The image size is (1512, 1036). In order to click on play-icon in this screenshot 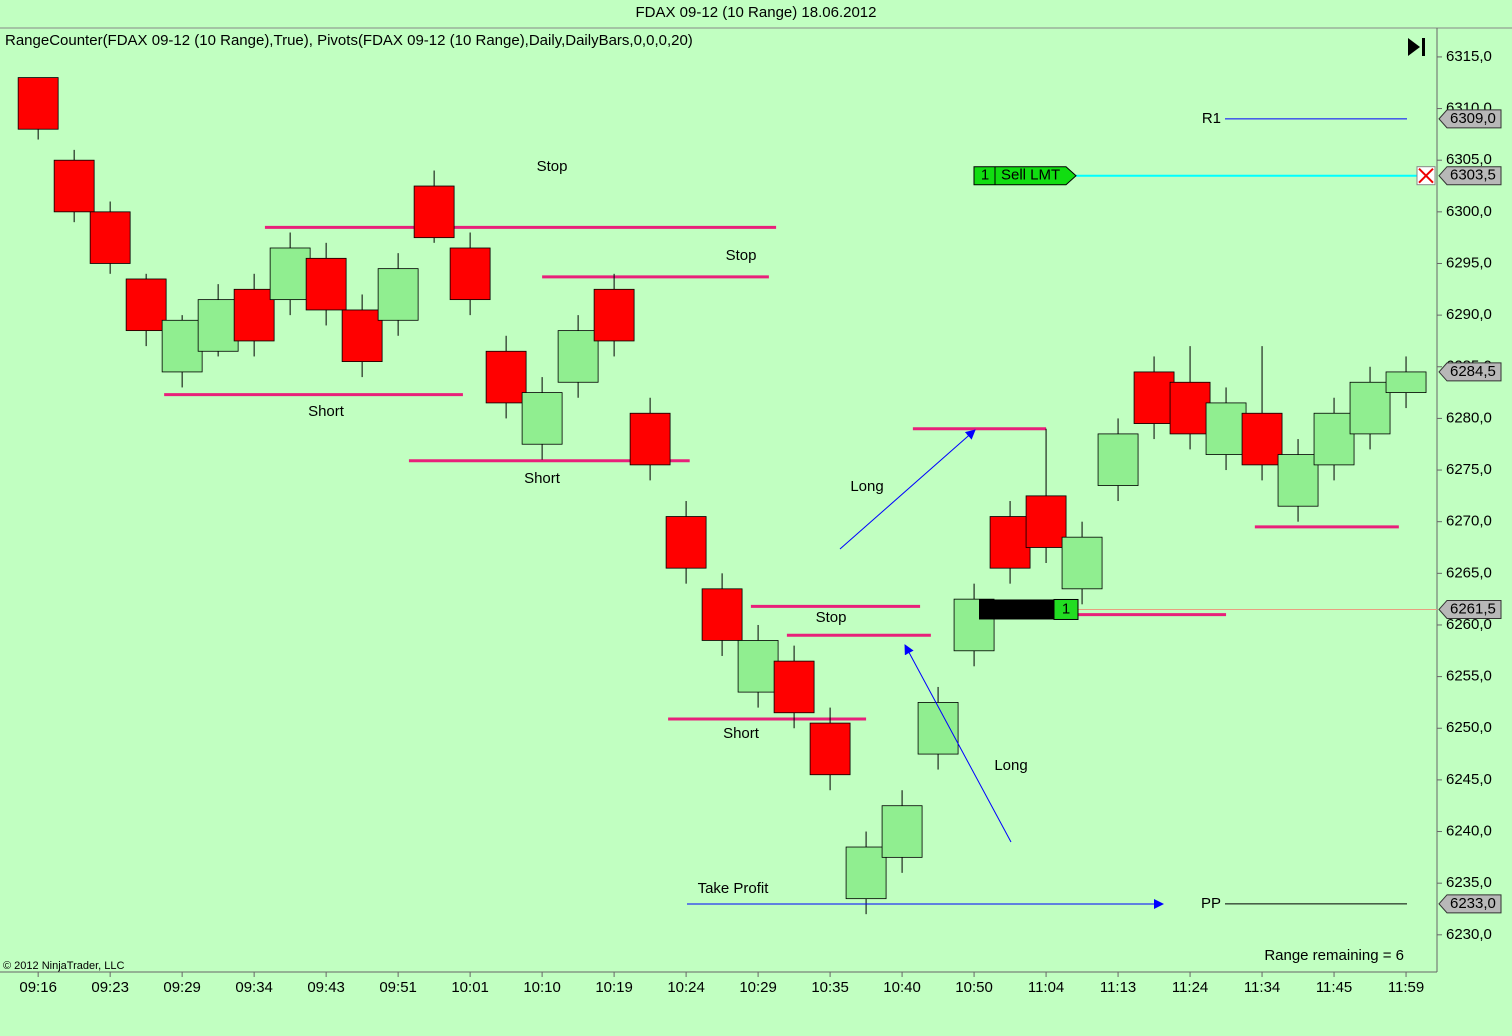, I will do `click(1414, 47)`.